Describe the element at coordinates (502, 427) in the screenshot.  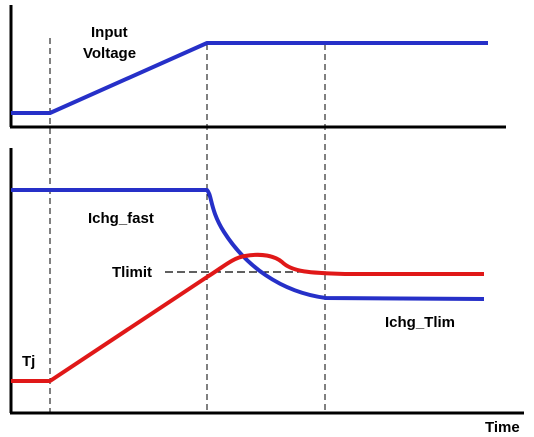
I see `time-axis-label: Time` at that location.